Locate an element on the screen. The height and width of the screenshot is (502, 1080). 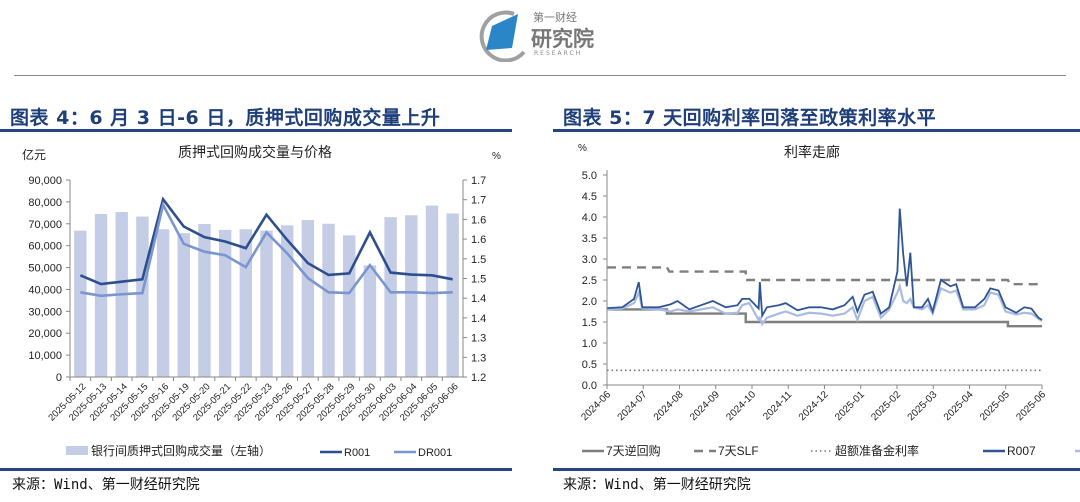
y-tick-label: 0.5 is located at coordinates (589, 365).